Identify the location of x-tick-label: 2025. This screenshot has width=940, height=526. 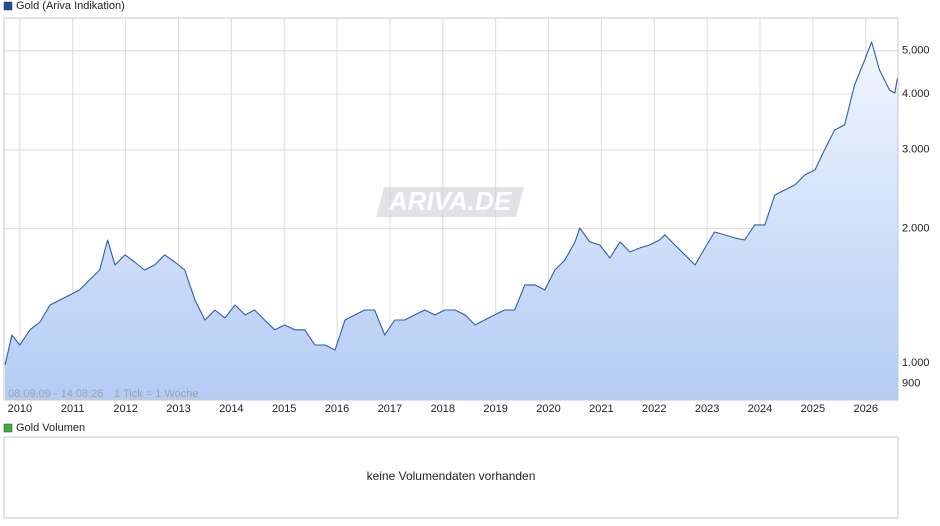
(813, 409).